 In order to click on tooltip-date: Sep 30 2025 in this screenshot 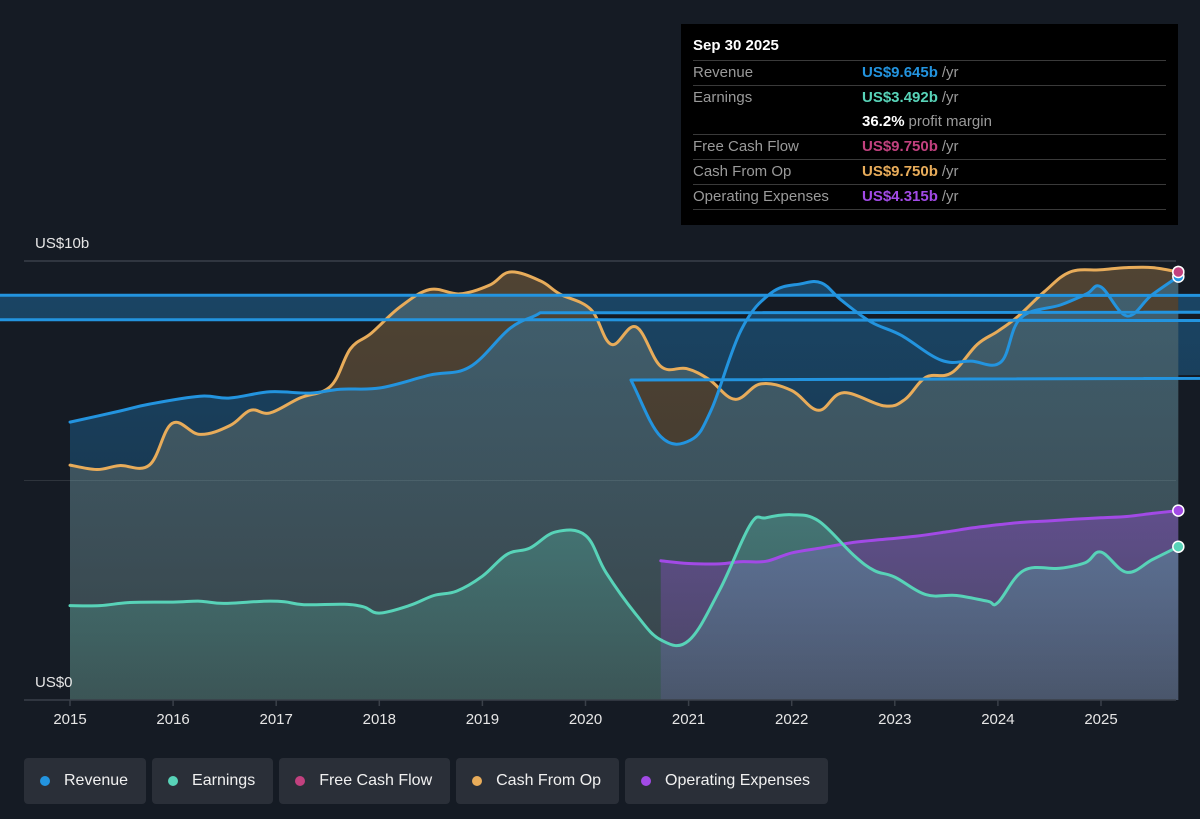, I will do `click(929, 48)`.